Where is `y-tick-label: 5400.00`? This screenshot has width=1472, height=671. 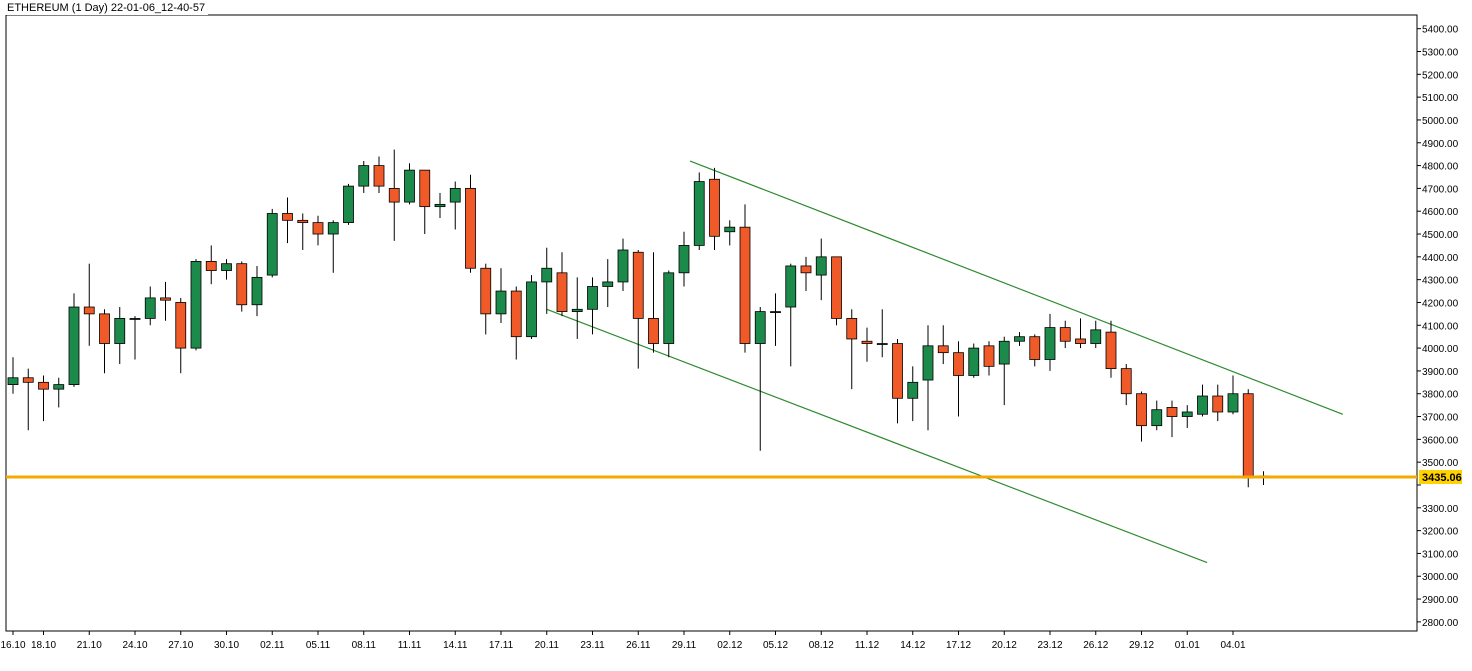
y-tick-label: 5400.00 is located at coordinates (1440, 30).